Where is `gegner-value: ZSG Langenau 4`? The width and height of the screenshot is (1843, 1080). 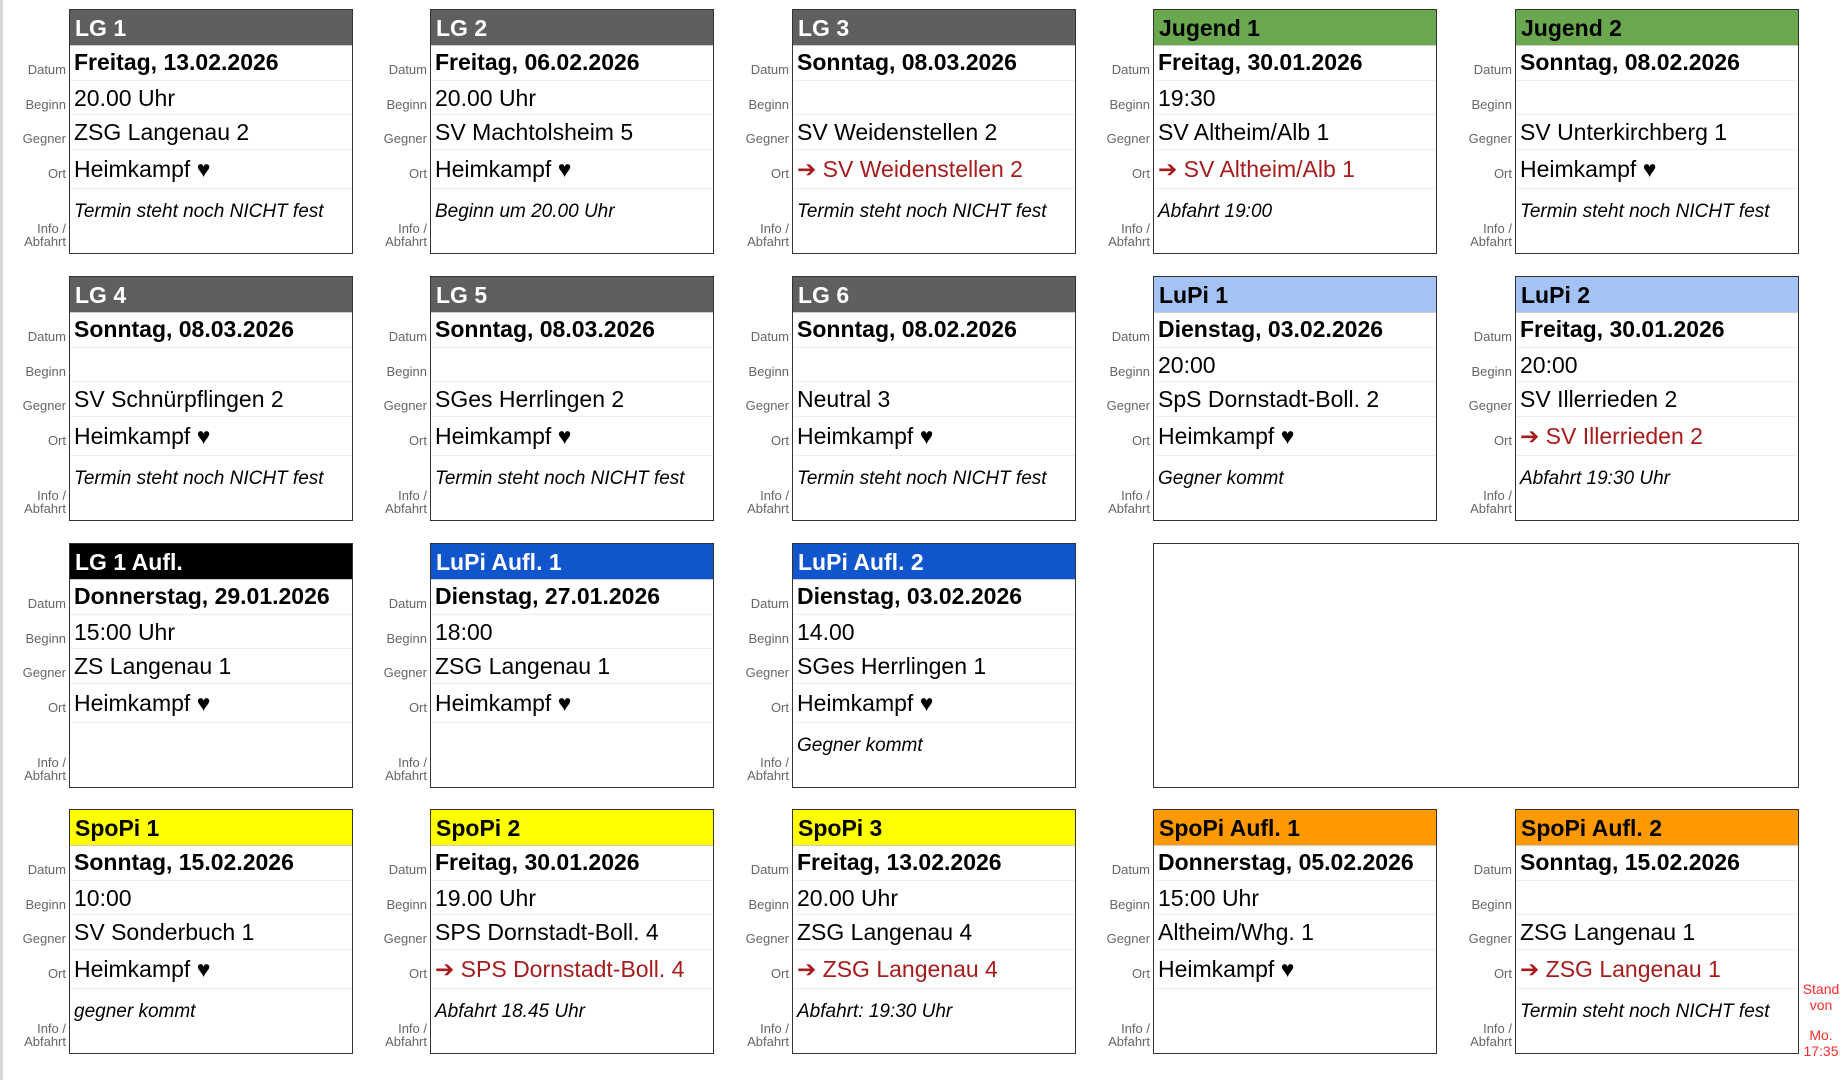
gegner-value: ZSG Langenau 4 is located at coordinates (934, 932).